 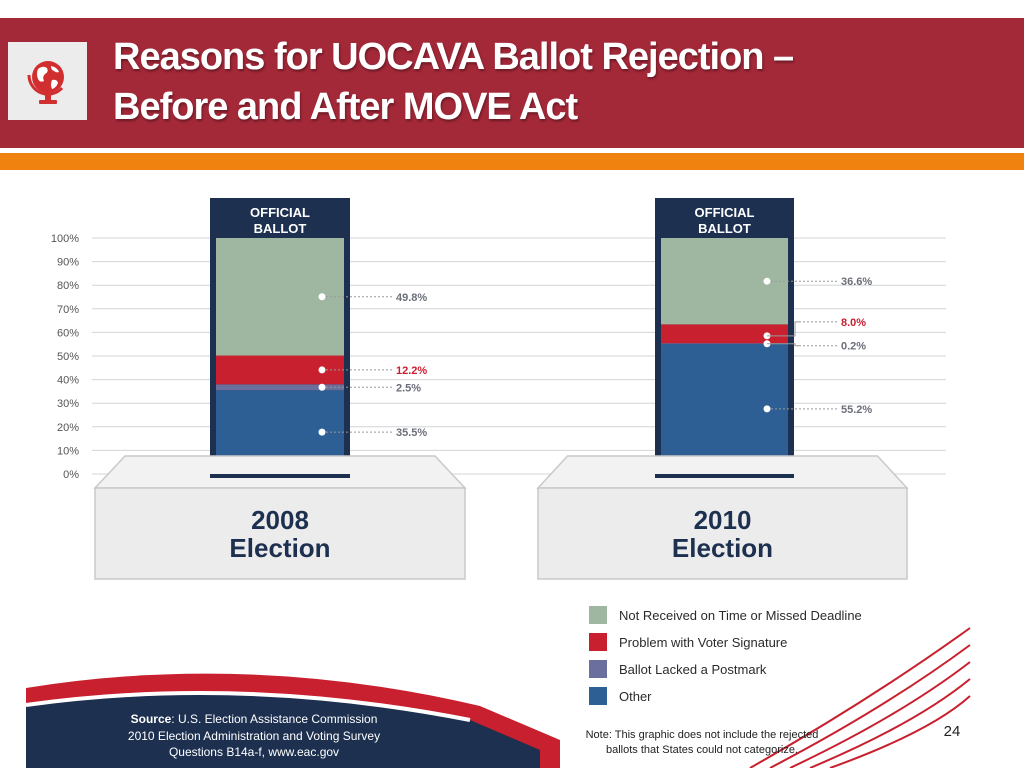 What do you see at coordinates (68, 451) in the screenshot?
I see `y-tick-label: 10%` at bounding box center [68, 451].